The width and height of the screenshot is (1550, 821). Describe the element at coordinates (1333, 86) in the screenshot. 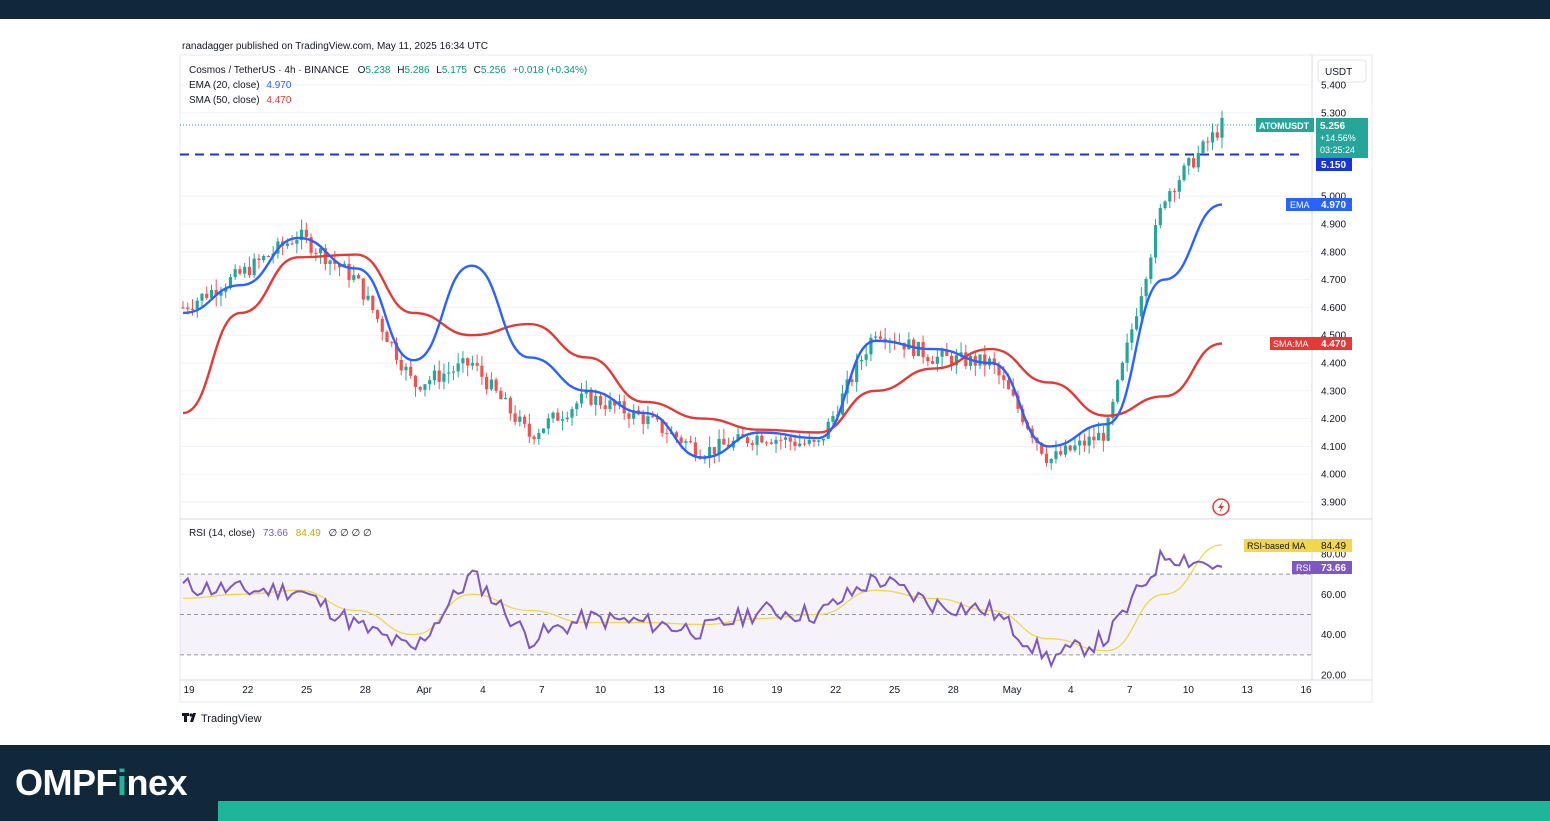

I see `price-tick-label: 5.400` at that location.